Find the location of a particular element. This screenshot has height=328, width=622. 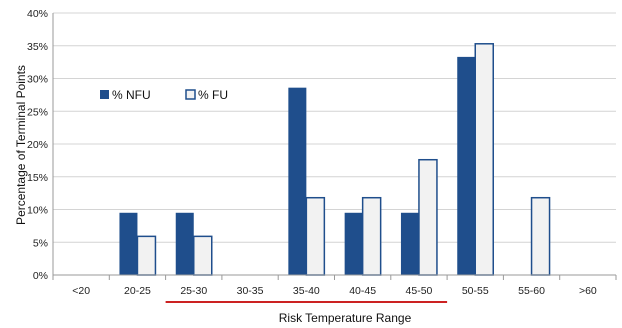

y-tick-label: 30% is located at coordinates (37, 80).